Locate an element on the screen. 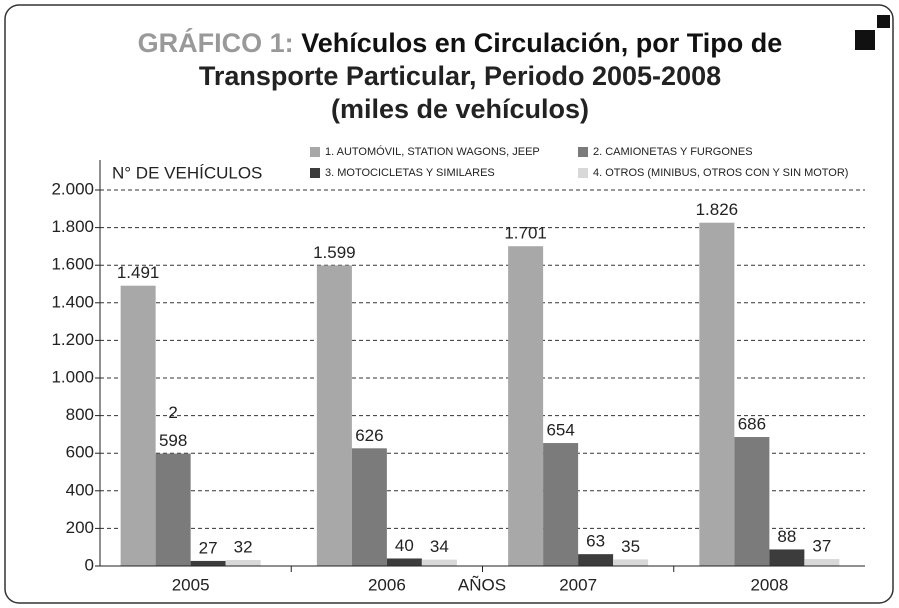  title-line: Transporte Particular, Periodo 2005-2008 is located at coordinates (460, 76).